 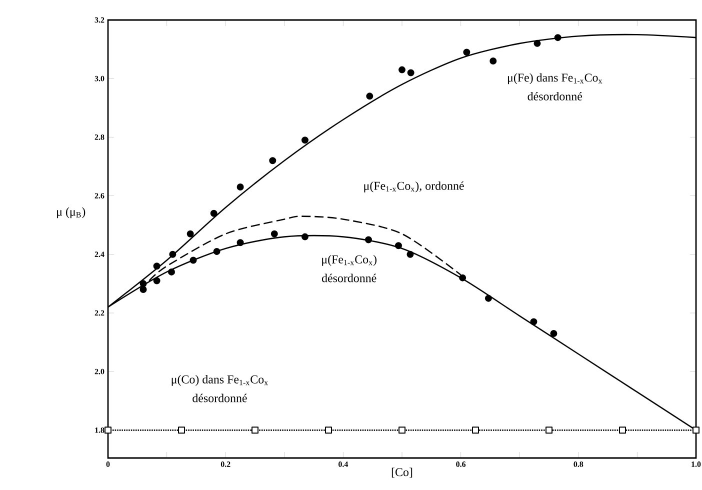 What do you see at coordinates (414, 186) in the screenshot?
I see `annotation: μ(Fe$_{1-x}$Co$_{x}$), ordonné` at bounding box center [414, 186].